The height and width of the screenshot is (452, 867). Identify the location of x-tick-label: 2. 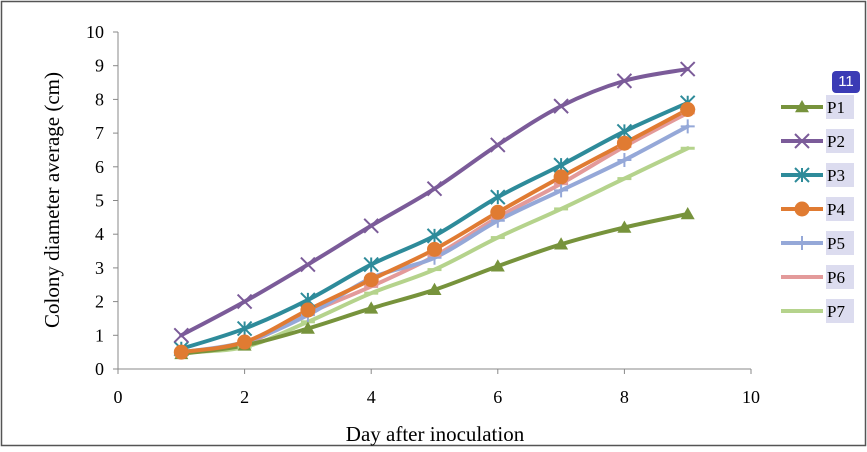
(244, 397).